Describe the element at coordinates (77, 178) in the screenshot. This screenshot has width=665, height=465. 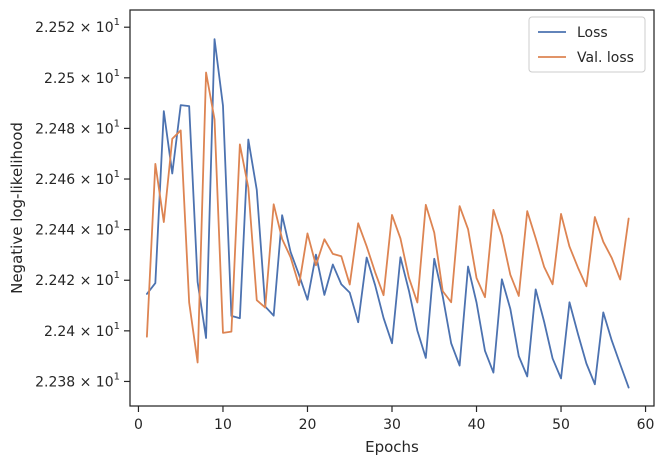
I see `y-tick-label: 2.246 × 10¹` at that location.